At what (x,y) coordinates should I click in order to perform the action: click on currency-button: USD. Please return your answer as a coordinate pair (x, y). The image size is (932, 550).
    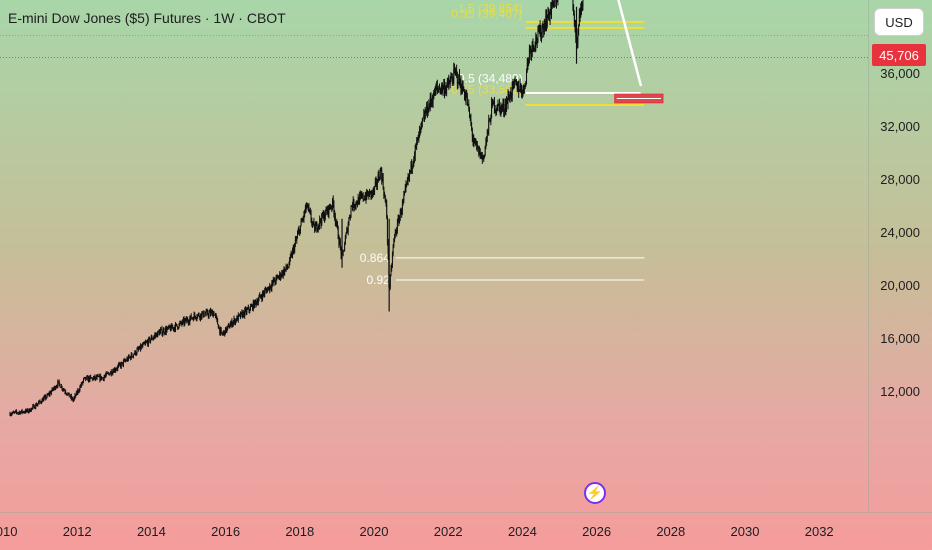
    Looking at the image, I should click on (899, 22).